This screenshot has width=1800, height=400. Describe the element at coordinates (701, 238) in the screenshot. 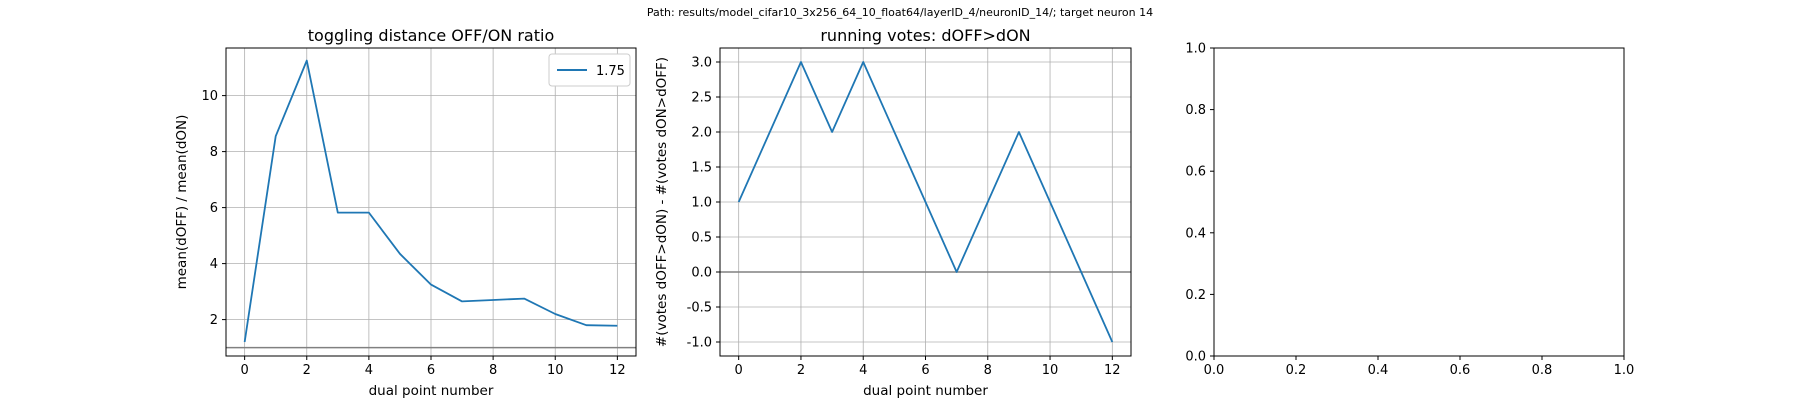

I see `chart2-y-tick-label: 0.5` at that location.